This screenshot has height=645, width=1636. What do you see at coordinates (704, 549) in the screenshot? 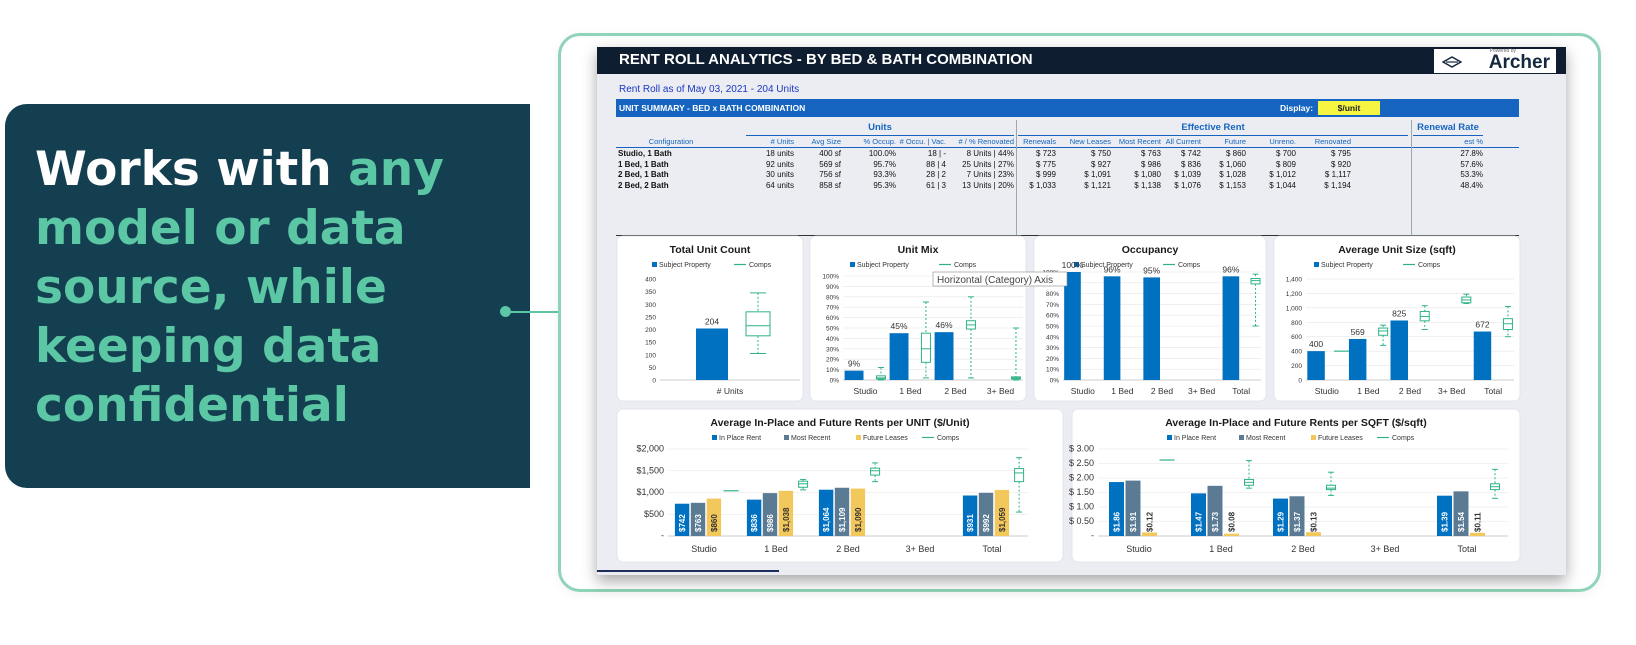
I see `x-tick-label: Studio` at bounding box center [704, 549].